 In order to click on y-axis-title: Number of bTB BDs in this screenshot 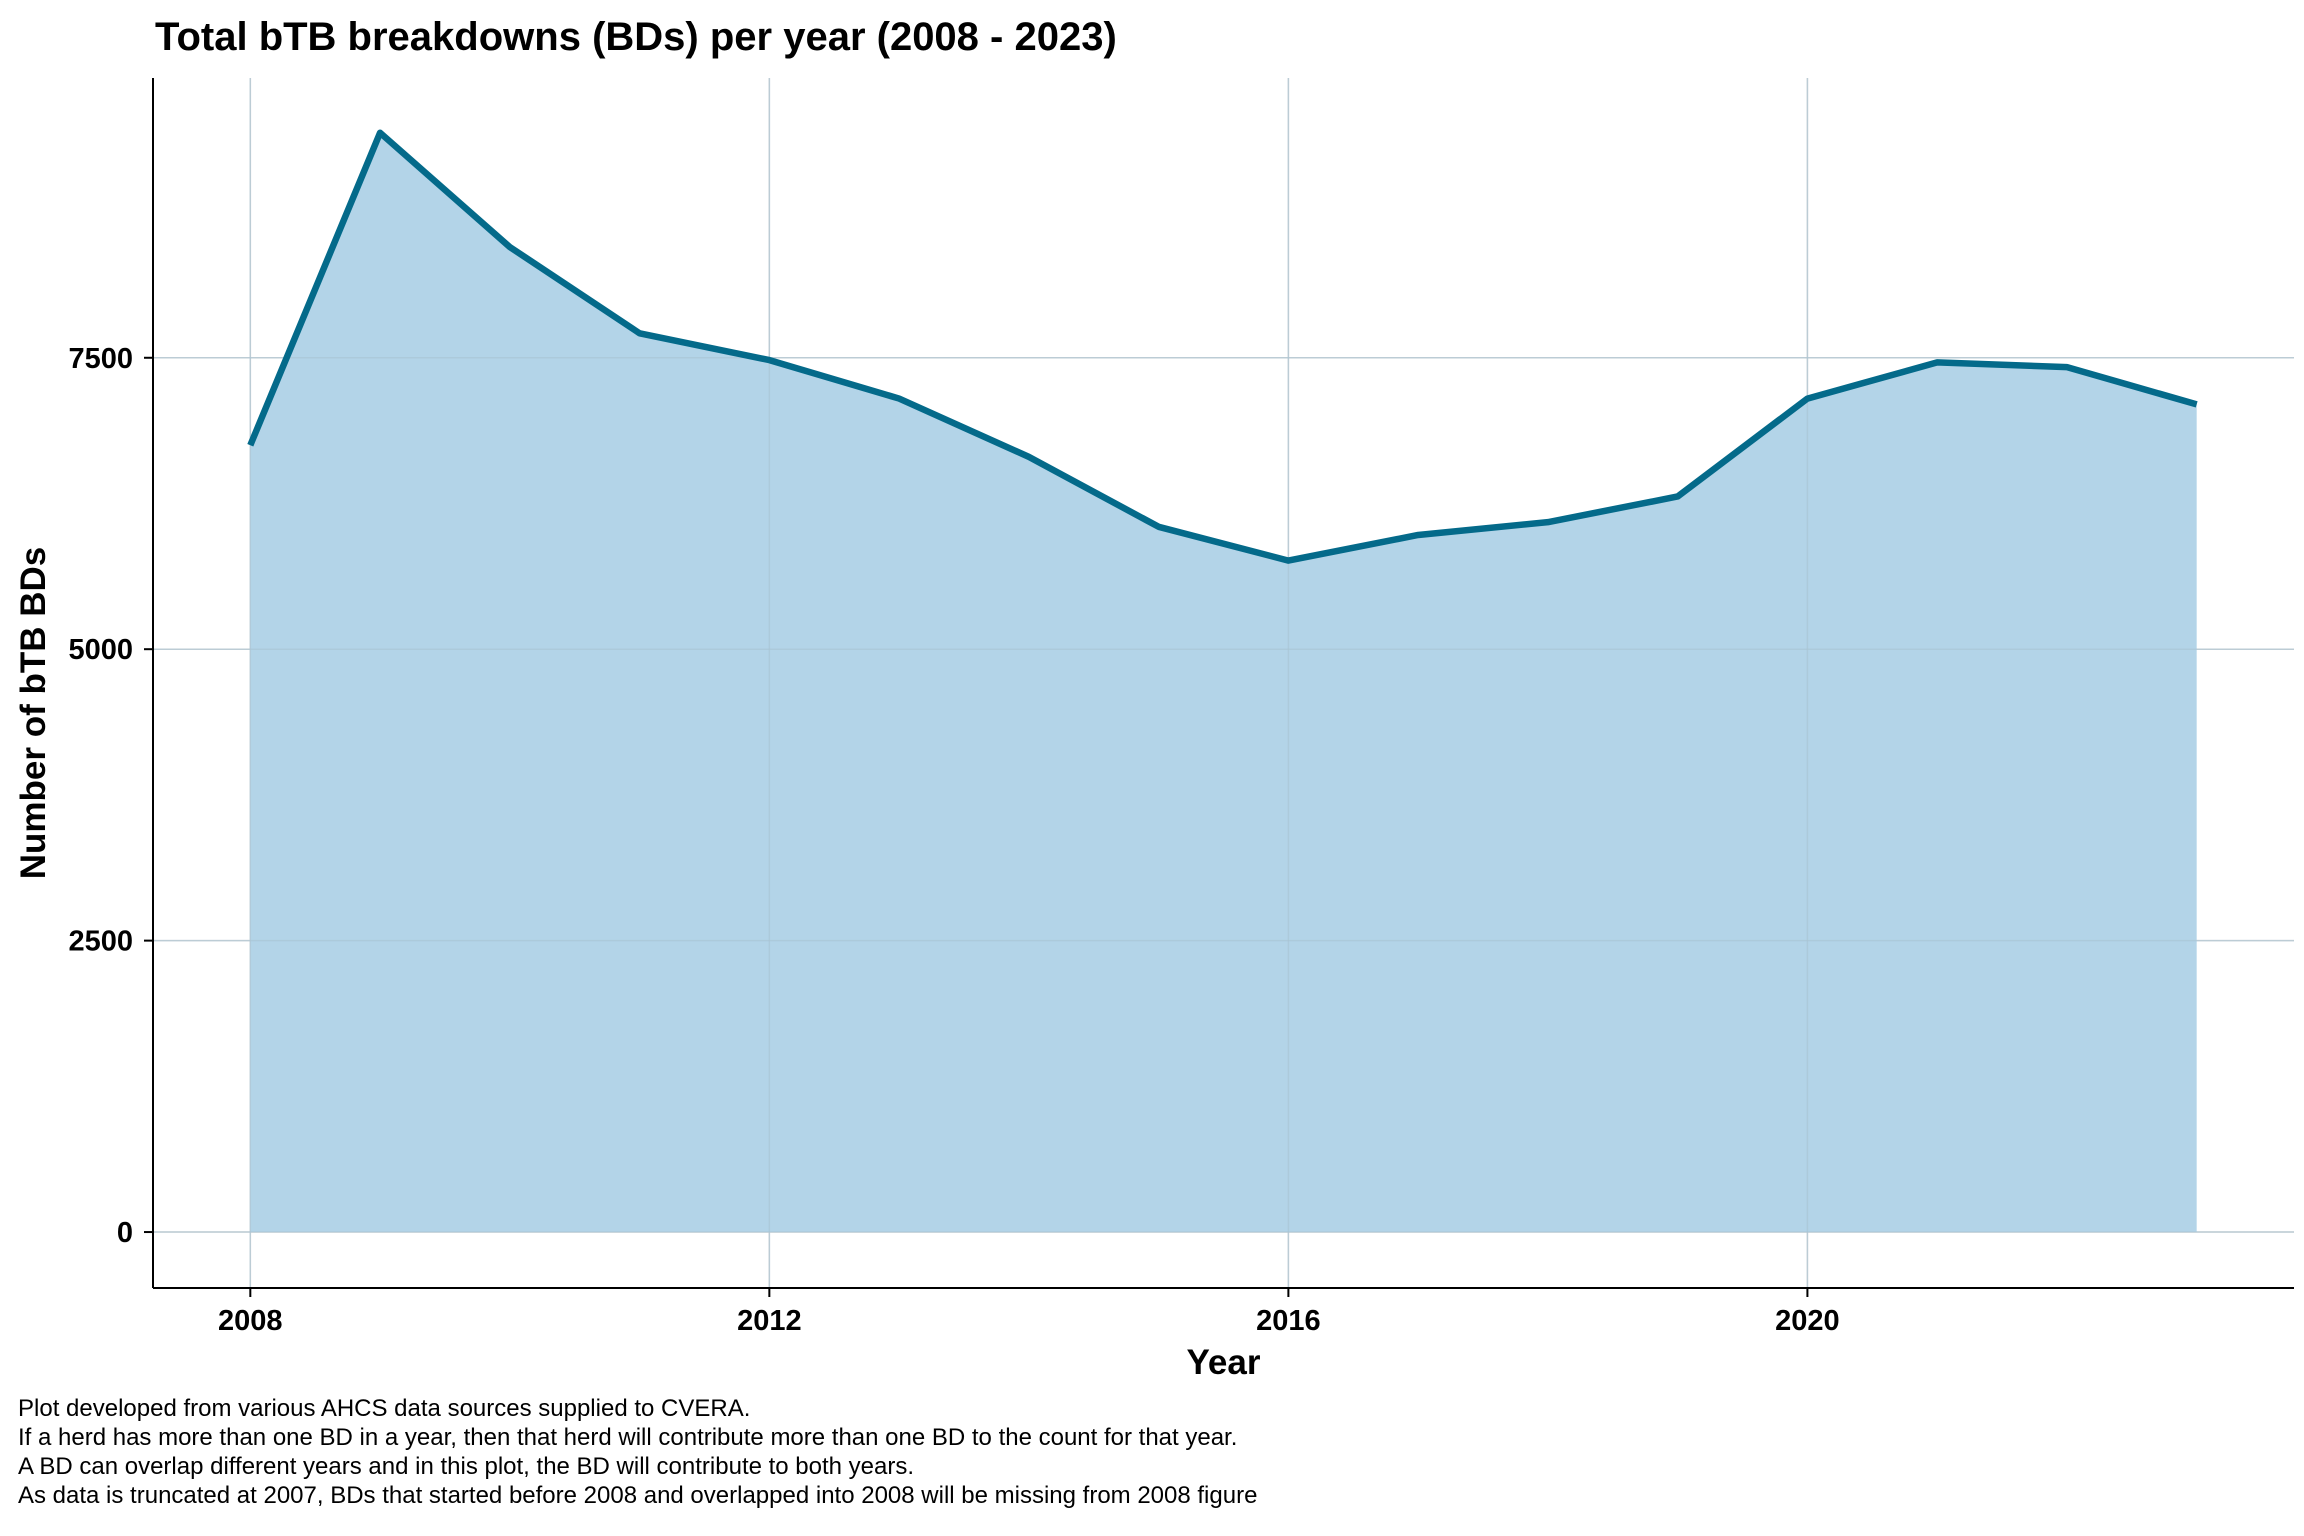, I will do `click(33, 713)`.